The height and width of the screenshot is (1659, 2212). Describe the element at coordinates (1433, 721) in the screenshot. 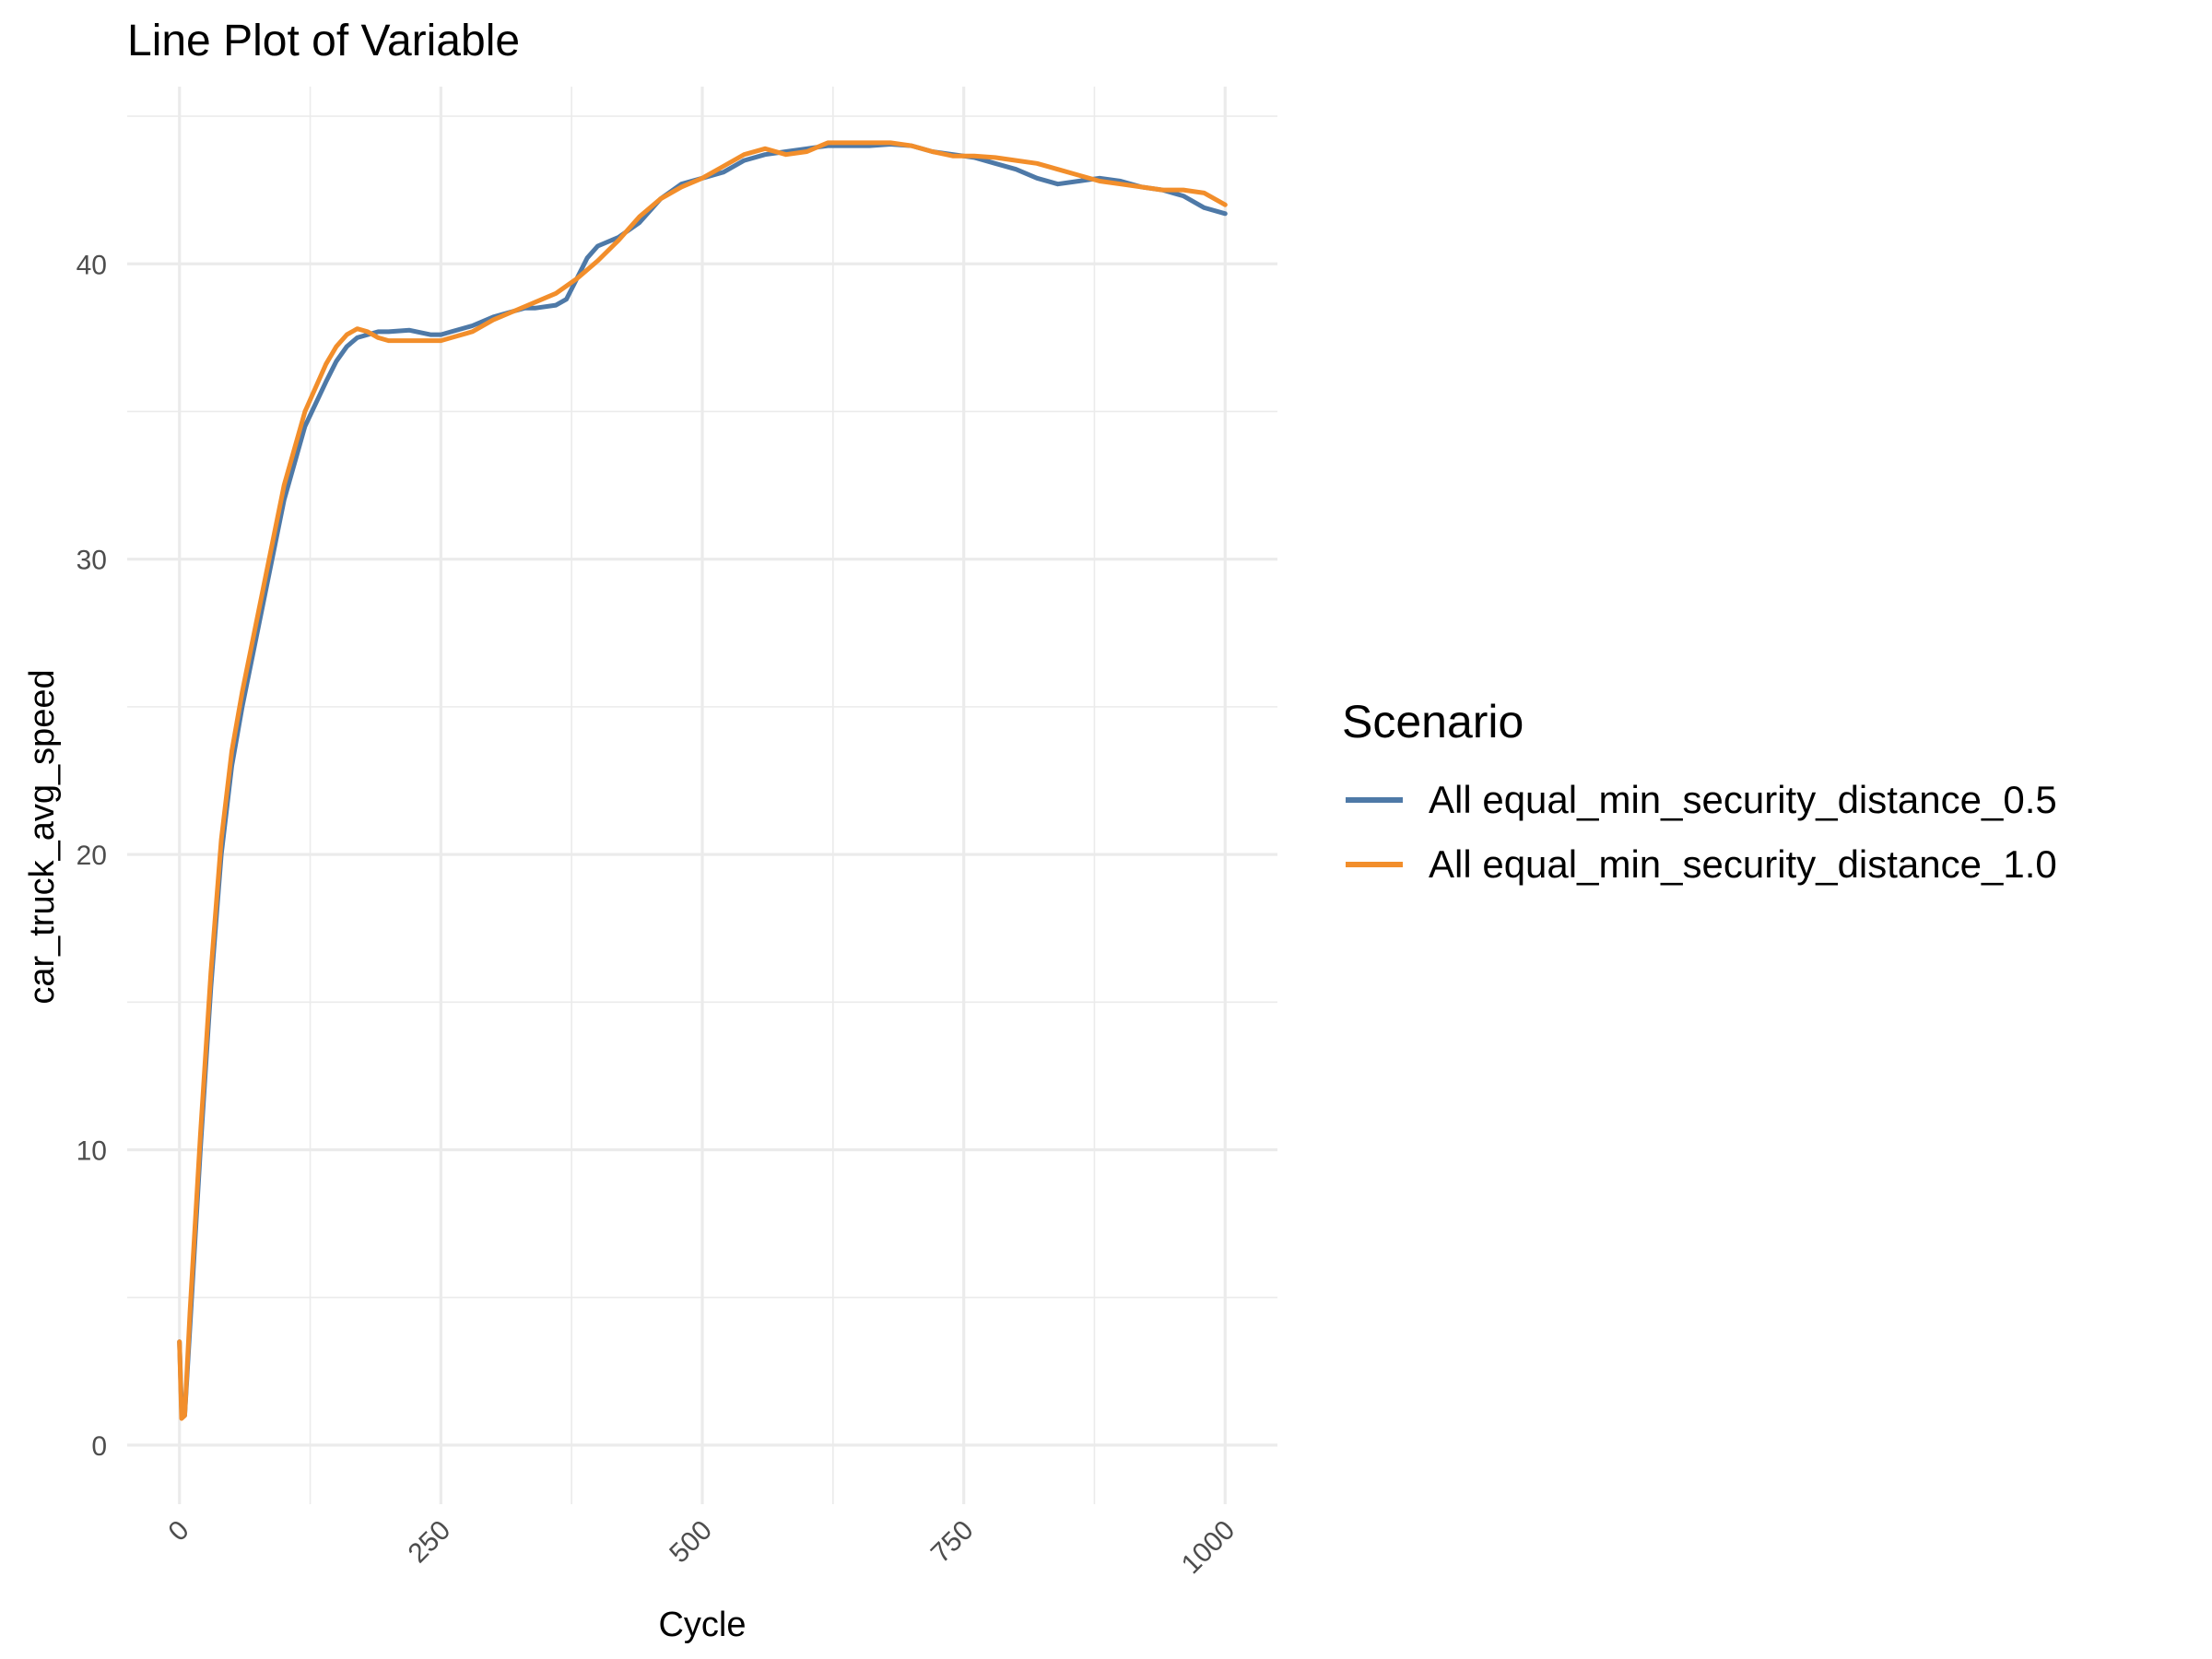

I see `legend-title: Scenario` at that location.